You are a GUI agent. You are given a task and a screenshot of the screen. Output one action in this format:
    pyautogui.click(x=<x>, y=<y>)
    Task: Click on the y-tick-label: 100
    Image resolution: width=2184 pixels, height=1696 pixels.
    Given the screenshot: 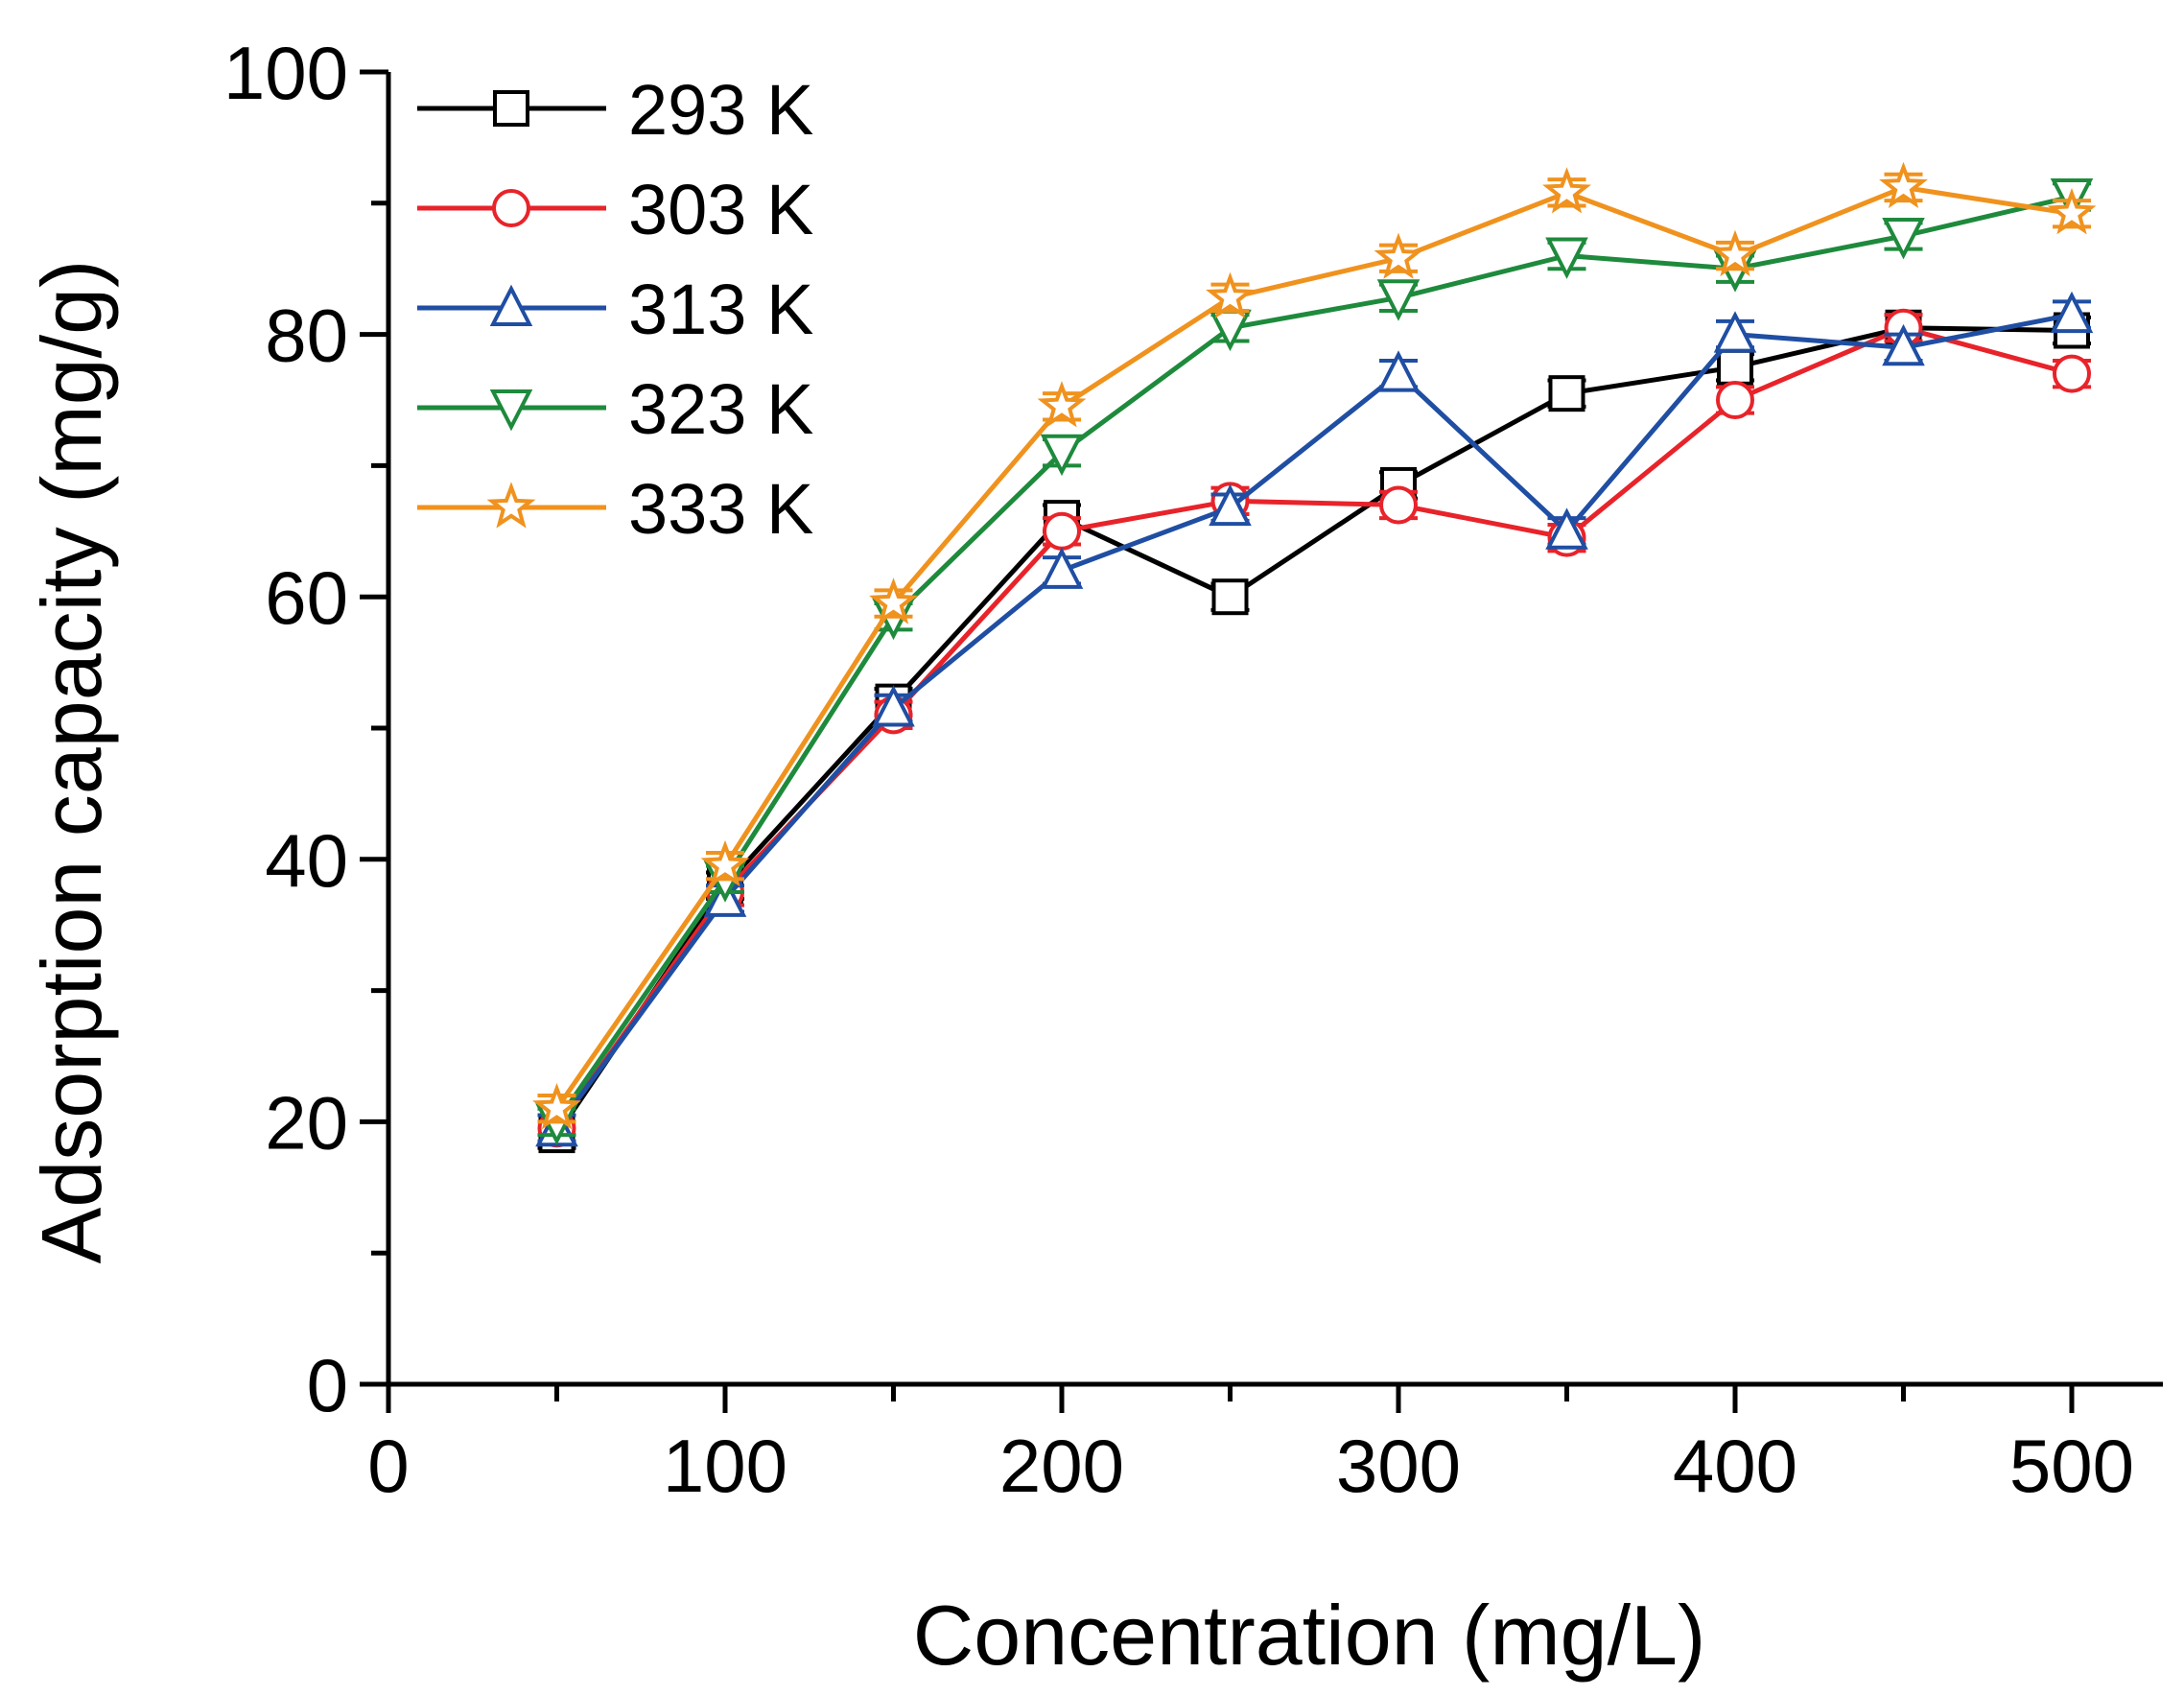 What is the action you would take?
    pyautogui.click(x=286, y=73)
    